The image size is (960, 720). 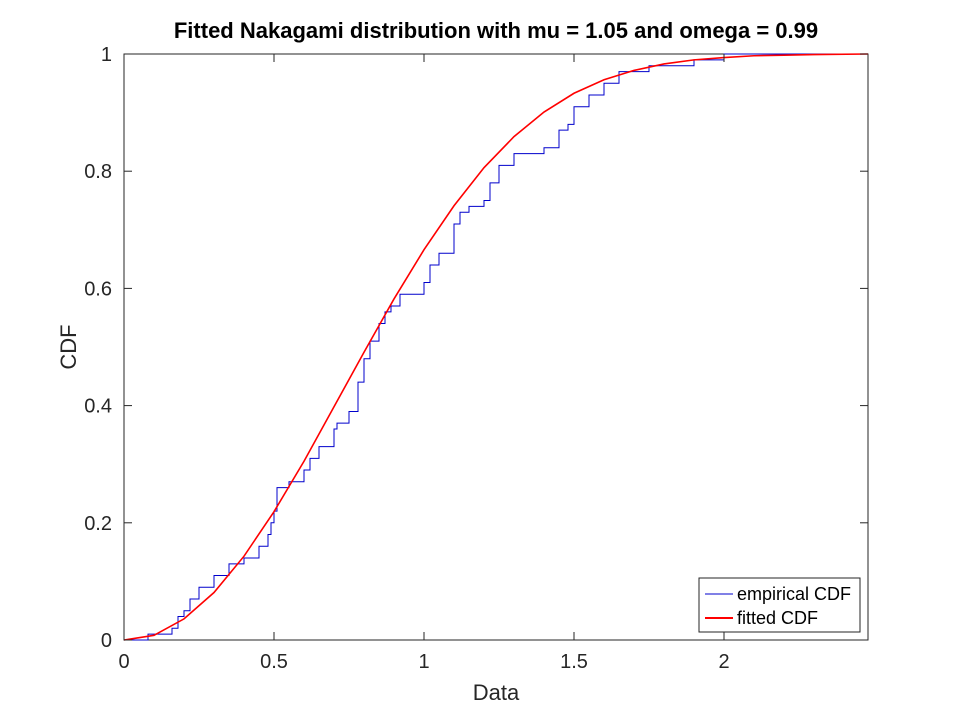 I want to click on legend-box, so click(x=779, y=605).